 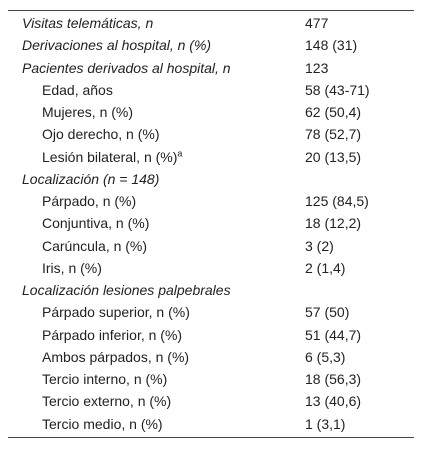 I want to click on row-label: Iris, n (%), so click(x=72, y=268).